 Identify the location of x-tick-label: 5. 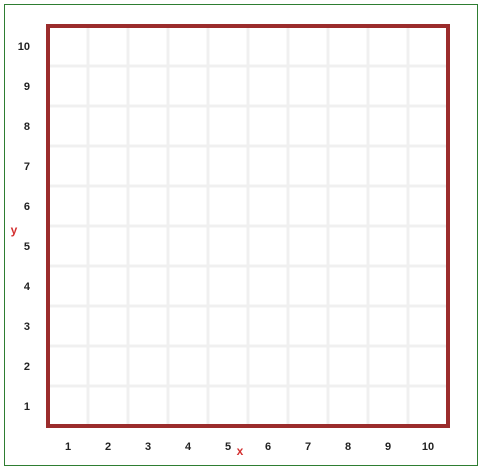
(228, 447).